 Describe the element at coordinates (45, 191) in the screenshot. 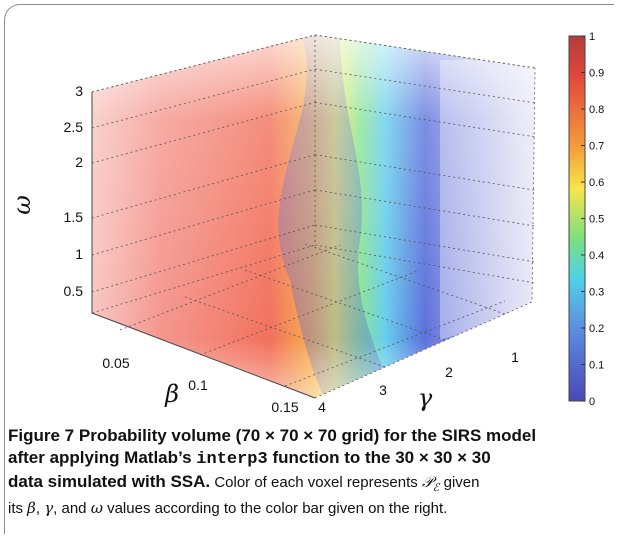

I see `omega-axis: 3 2.5 2 1.5 1 0.5 ω` at that location.